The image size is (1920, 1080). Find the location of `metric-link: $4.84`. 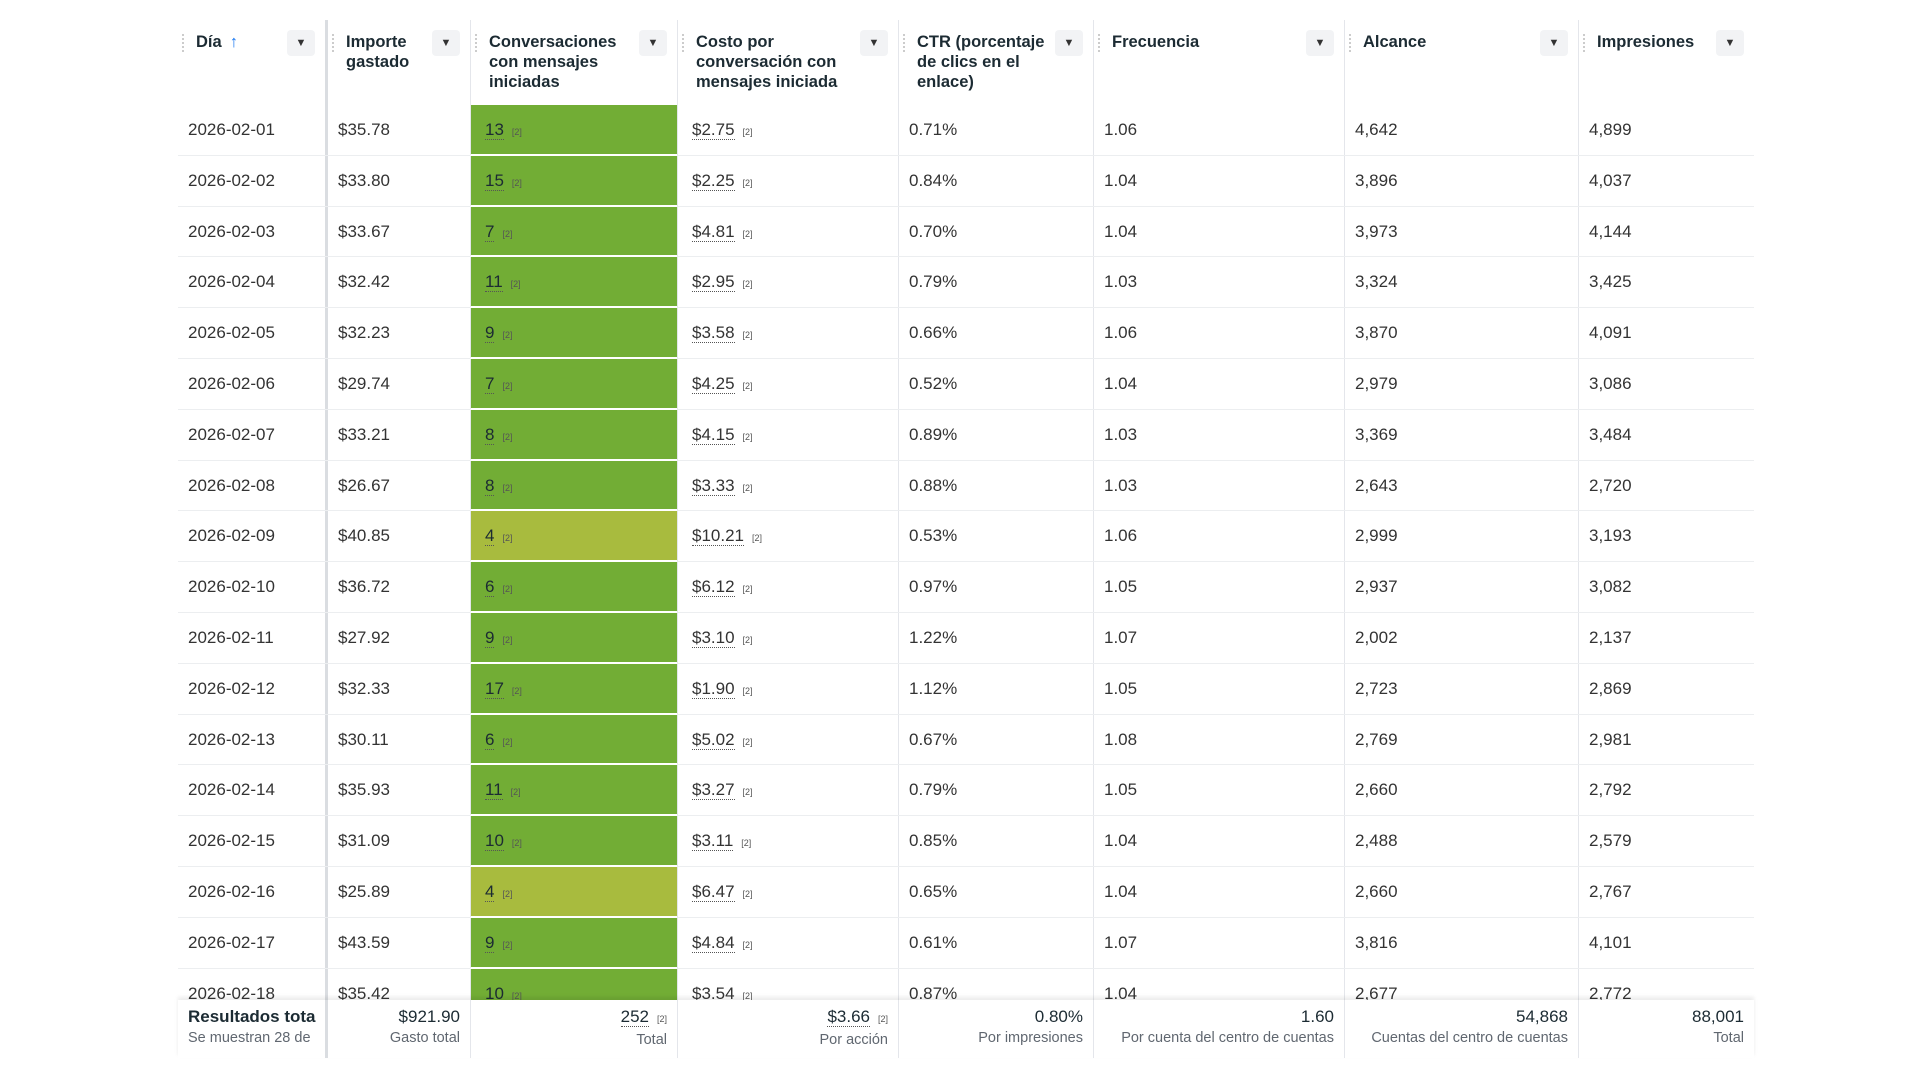

metric-link: $4.84 is located at coordinates (713, 942).